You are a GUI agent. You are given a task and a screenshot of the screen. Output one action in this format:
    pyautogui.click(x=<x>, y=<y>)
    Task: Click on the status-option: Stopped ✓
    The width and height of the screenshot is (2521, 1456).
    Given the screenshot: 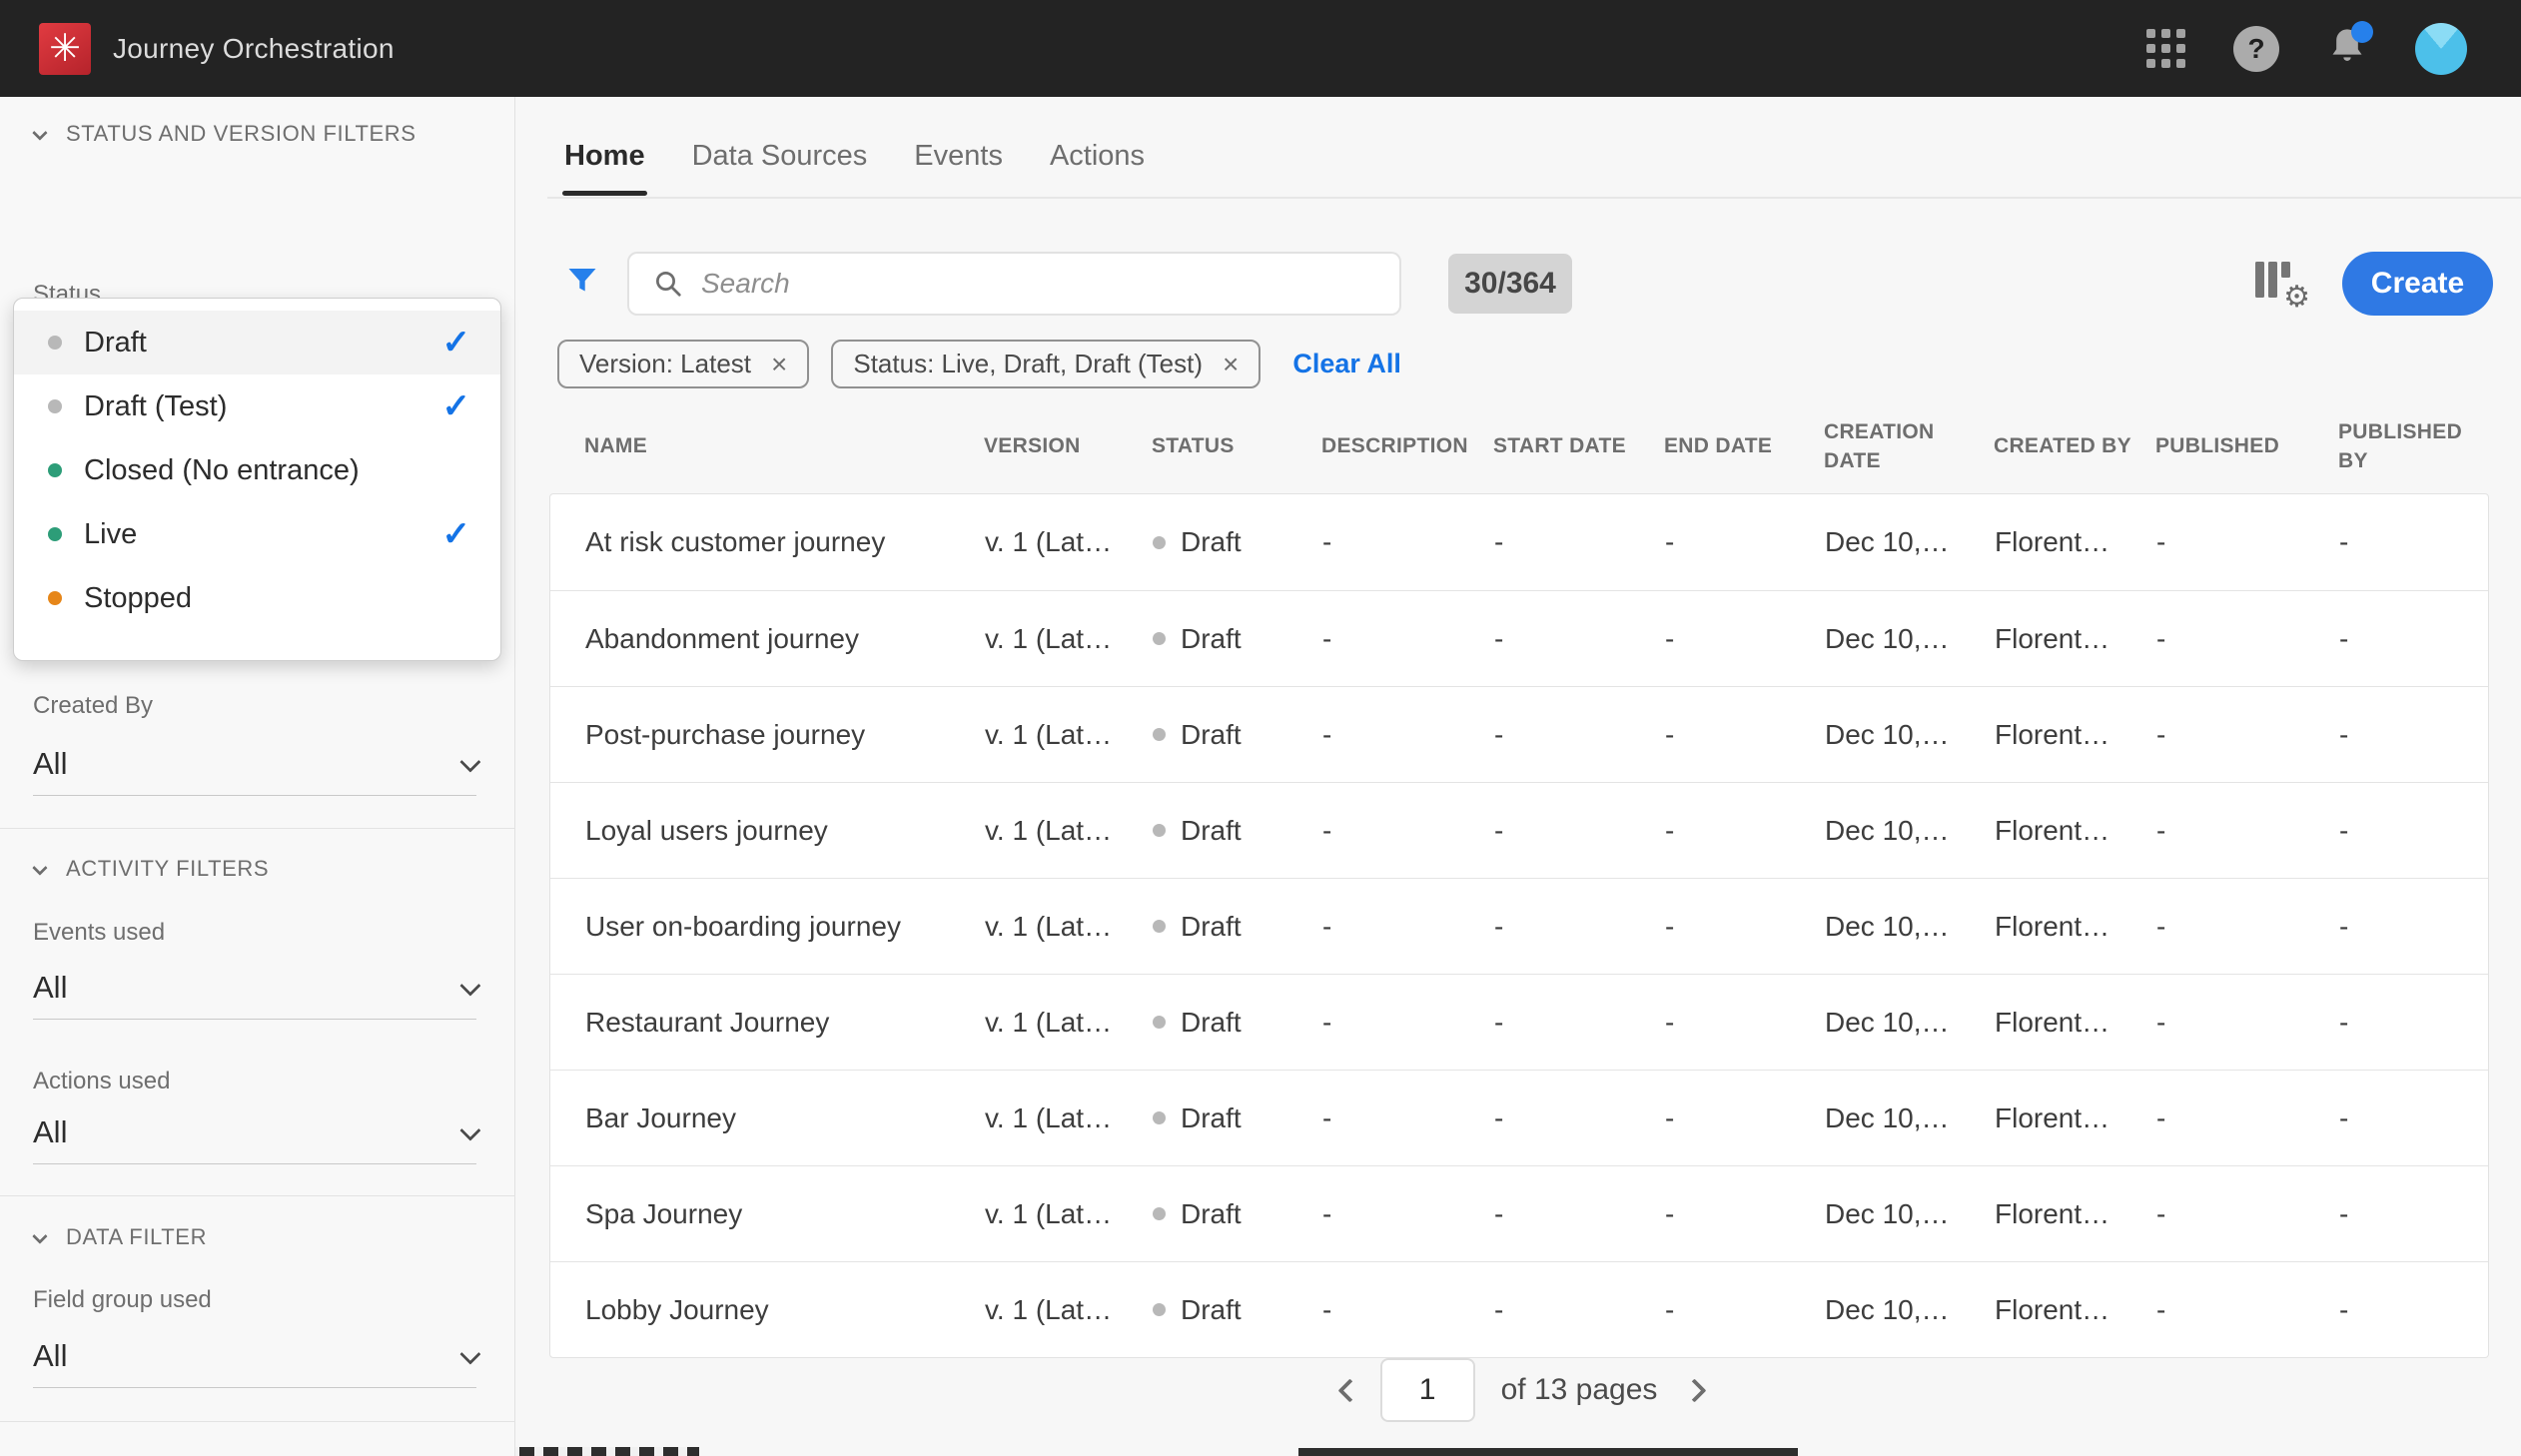 What is the action you would take?
    pyautogui.click(x=257, y=598)
    